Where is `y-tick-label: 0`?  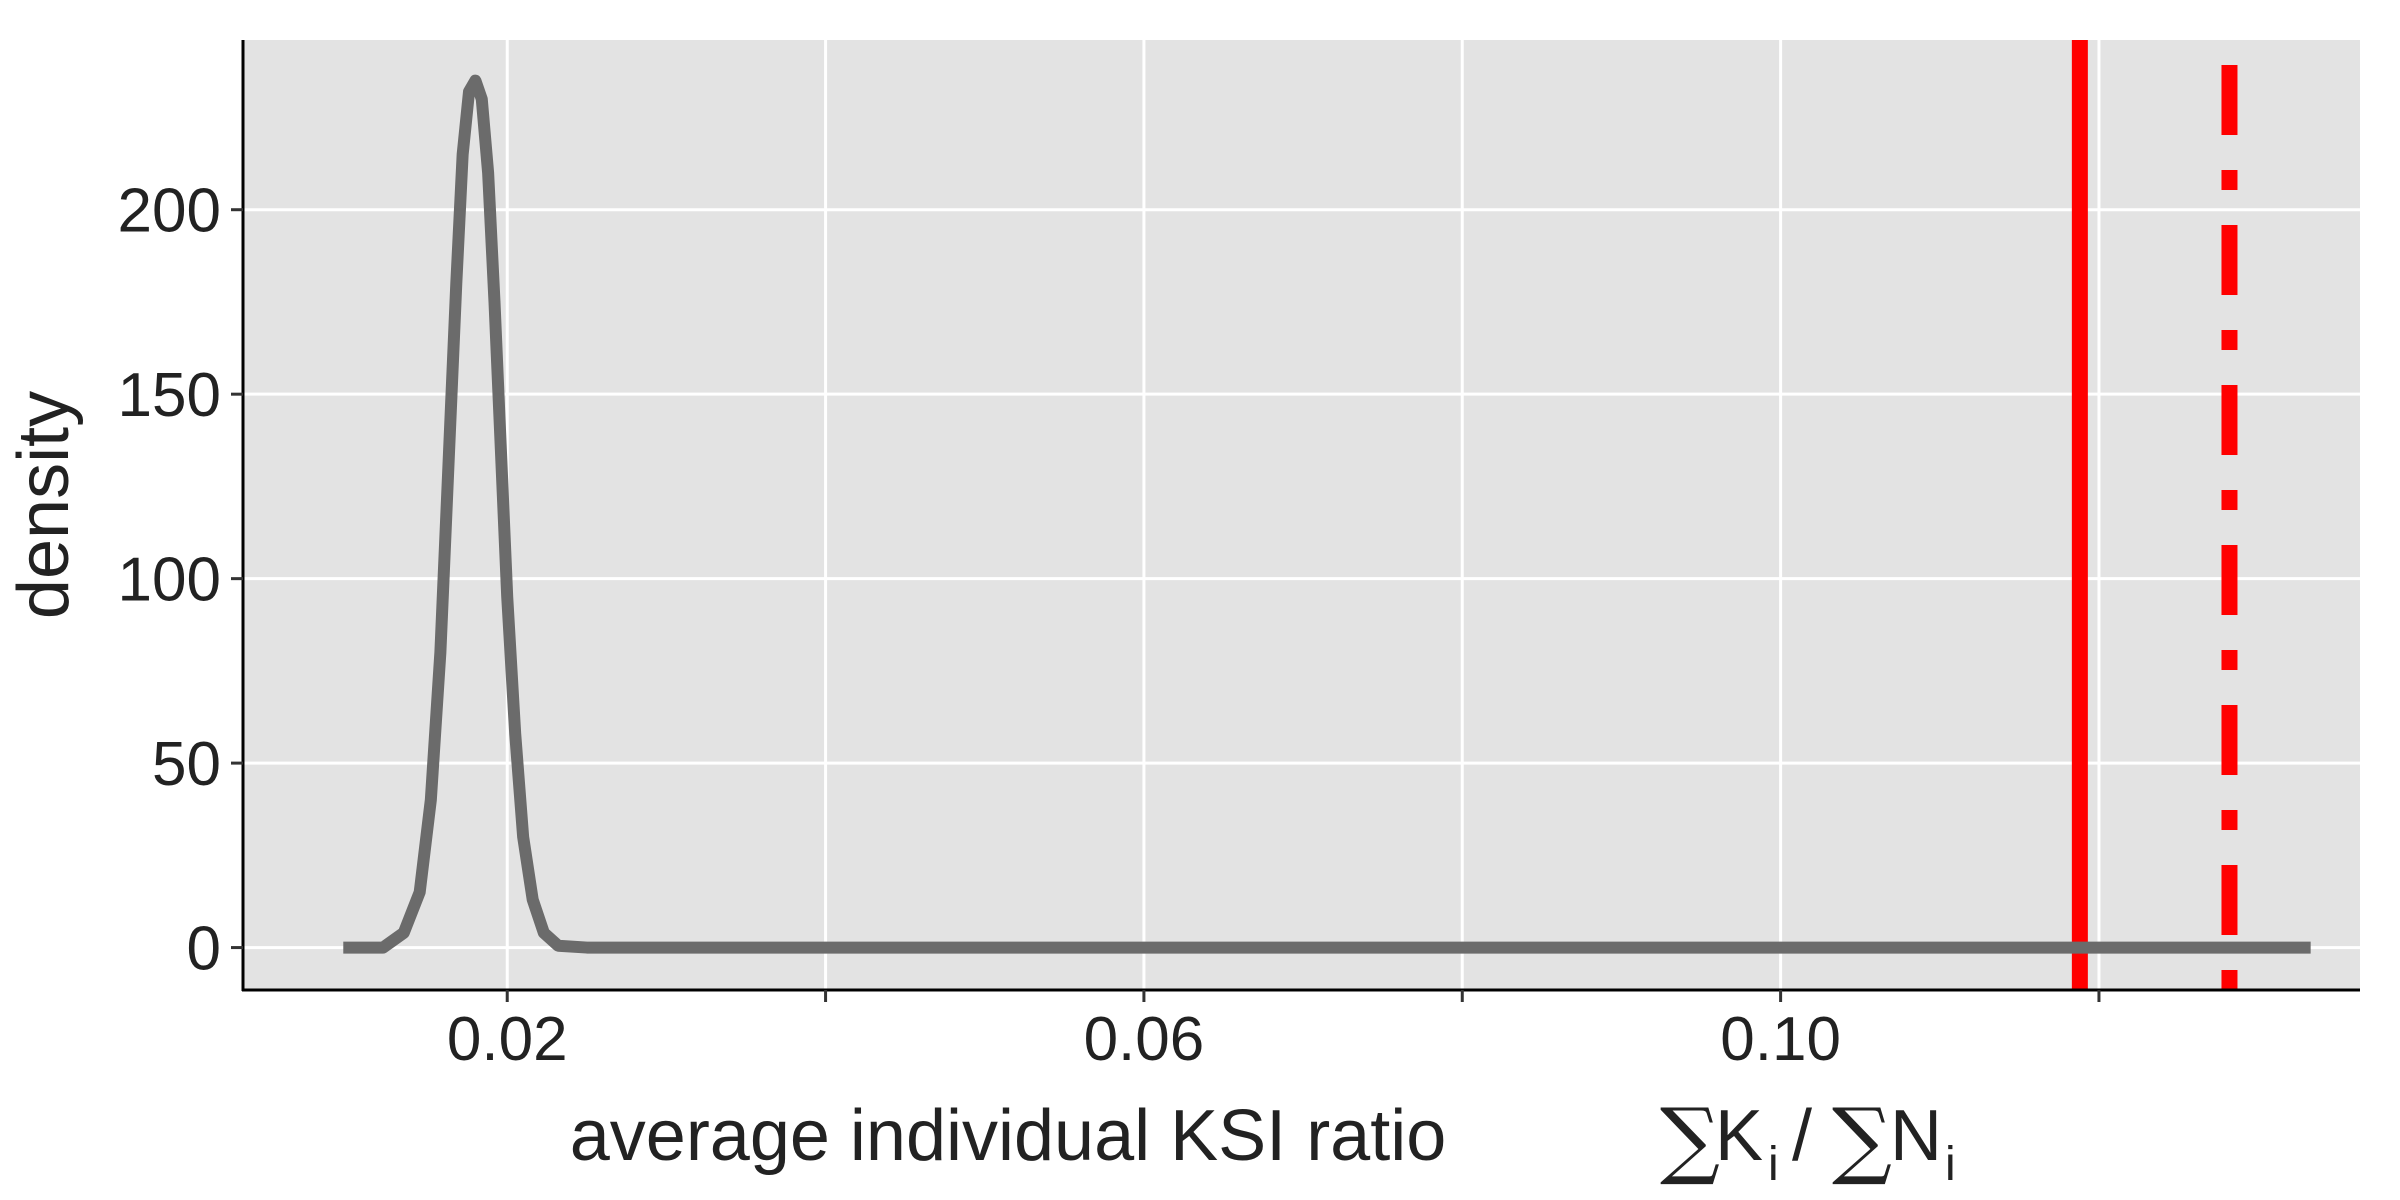 y-tick-label: 0 is located at coordinates (204, 949).